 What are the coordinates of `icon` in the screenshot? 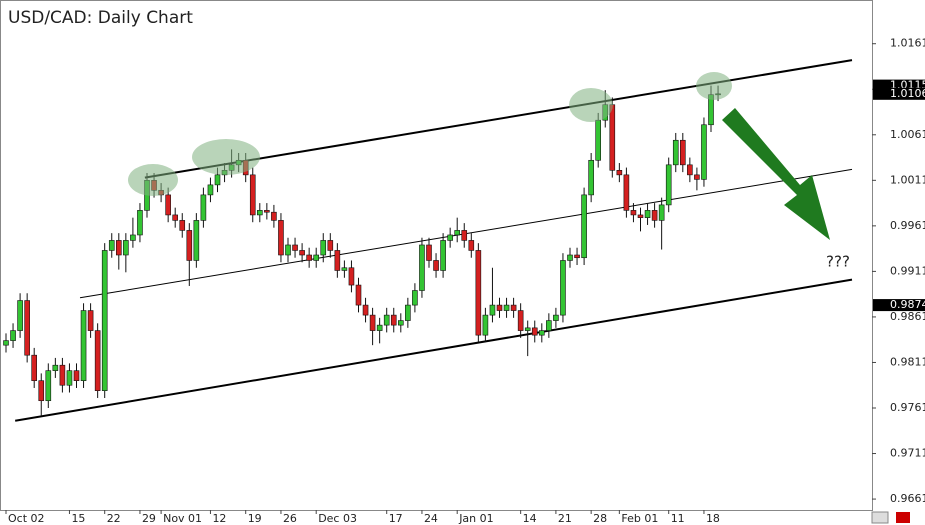 It's located at (880, 517).